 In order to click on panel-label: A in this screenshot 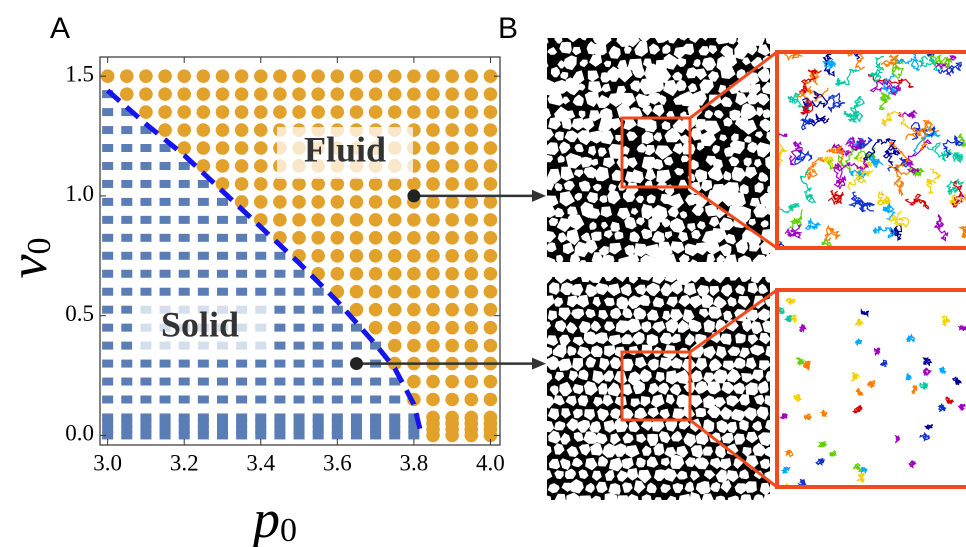, I will do `click(60, 28)`.